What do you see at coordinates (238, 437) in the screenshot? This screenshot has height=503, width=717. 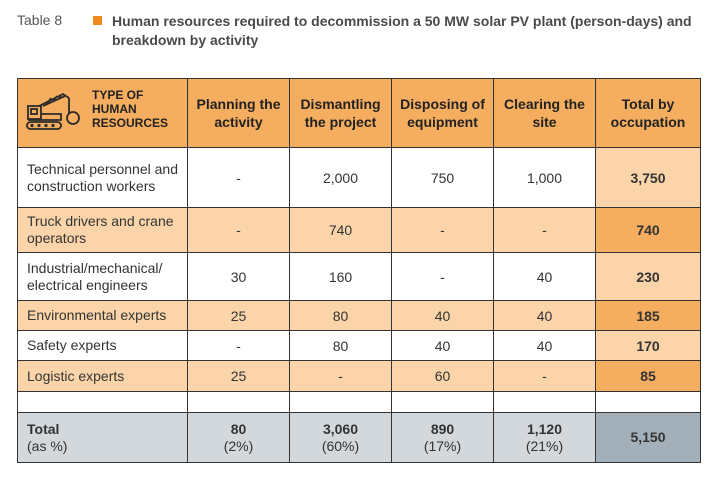 I see `total-cell: 80 (2%)` at bounding box center [238, 437].